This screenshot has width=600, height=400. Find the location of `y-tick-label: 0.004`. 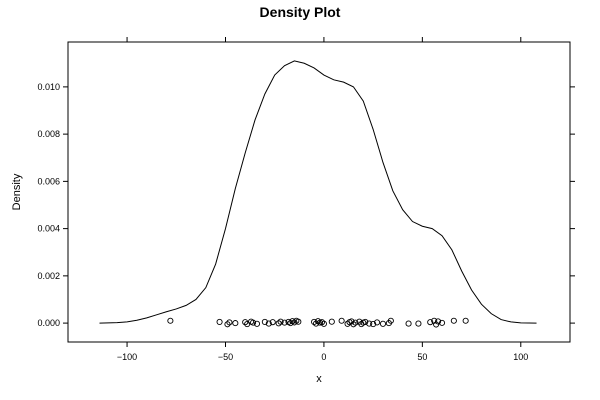

y-tick-label: 0.004 is located at coordinates (48, 229).